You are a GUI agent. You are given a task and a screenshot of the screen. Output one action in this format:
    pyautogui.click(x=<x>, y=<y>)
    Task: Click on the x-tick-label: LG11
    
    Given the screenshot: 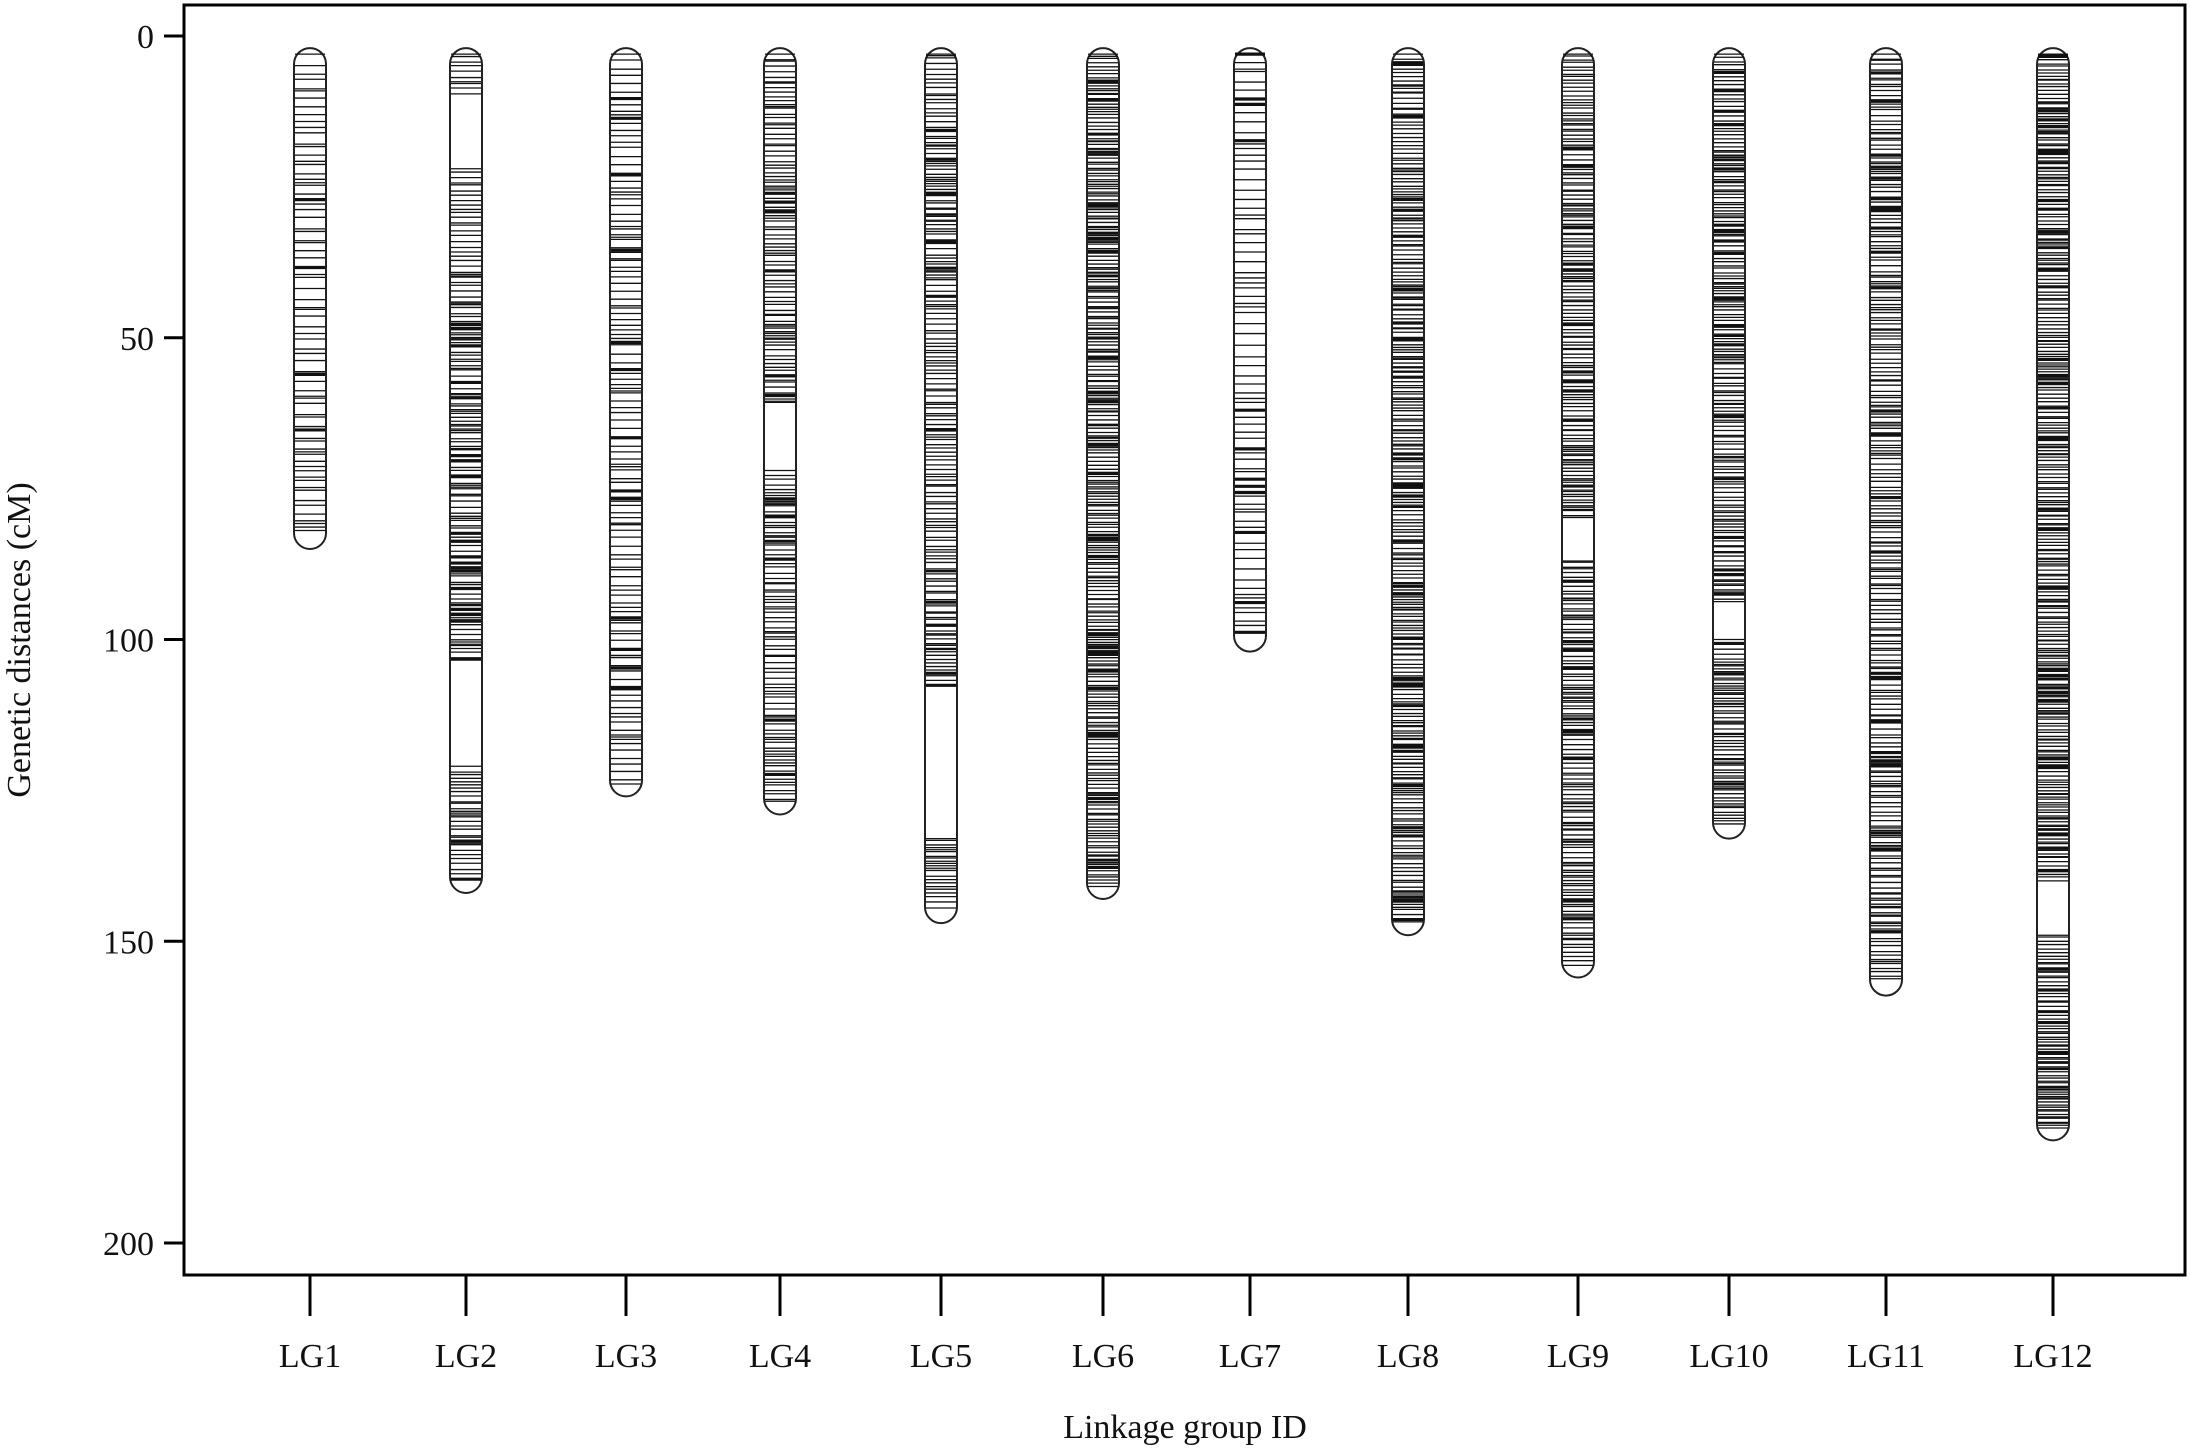 What is the action you would take?
    pyautogui.click(x=1886, y=1356)
    